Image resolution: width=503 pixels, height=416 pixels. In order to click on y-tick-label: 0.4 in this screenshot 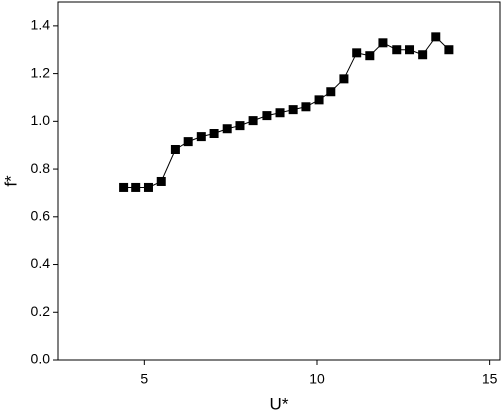, I will do `click(41, 263)`.